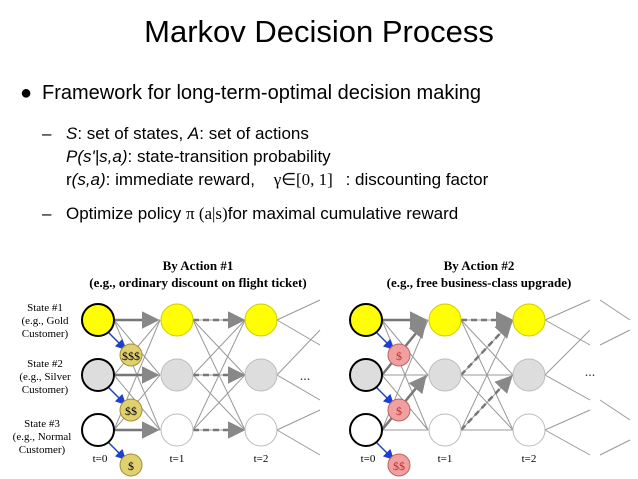  What do you see at coordinates (193, 133) in the screenshot?
I see `a-symbol: A` at bounding box center [193, 133].